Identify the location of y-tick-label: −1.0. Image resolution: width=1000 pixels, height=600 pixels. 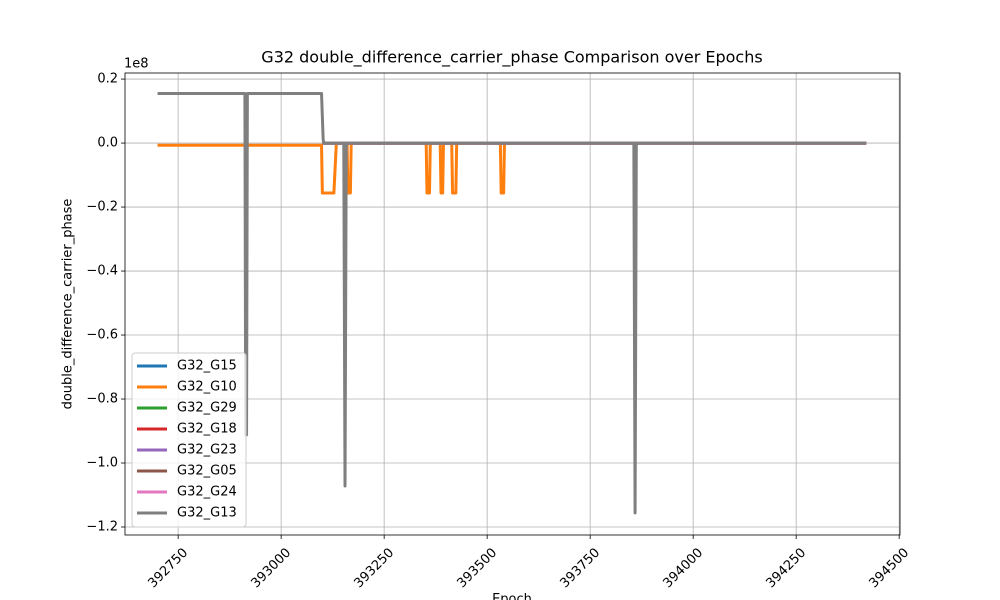
(102, 463).